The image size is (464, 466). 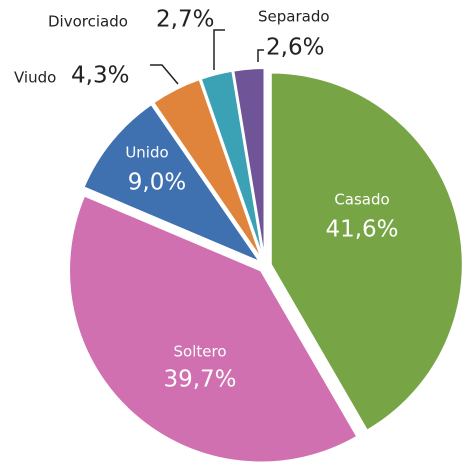 What do you see at coordinates (35, 78) in the screenshot?
I see `slice-name: Viudo` at bounding box center [35, 78].